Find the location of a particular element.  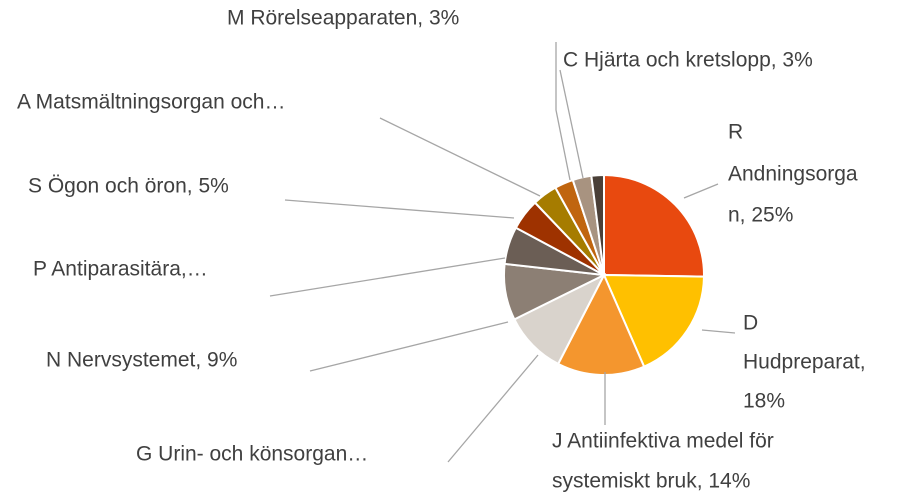

data-label: J Antiinfektiva medel för is located at coordinates (663, 441).